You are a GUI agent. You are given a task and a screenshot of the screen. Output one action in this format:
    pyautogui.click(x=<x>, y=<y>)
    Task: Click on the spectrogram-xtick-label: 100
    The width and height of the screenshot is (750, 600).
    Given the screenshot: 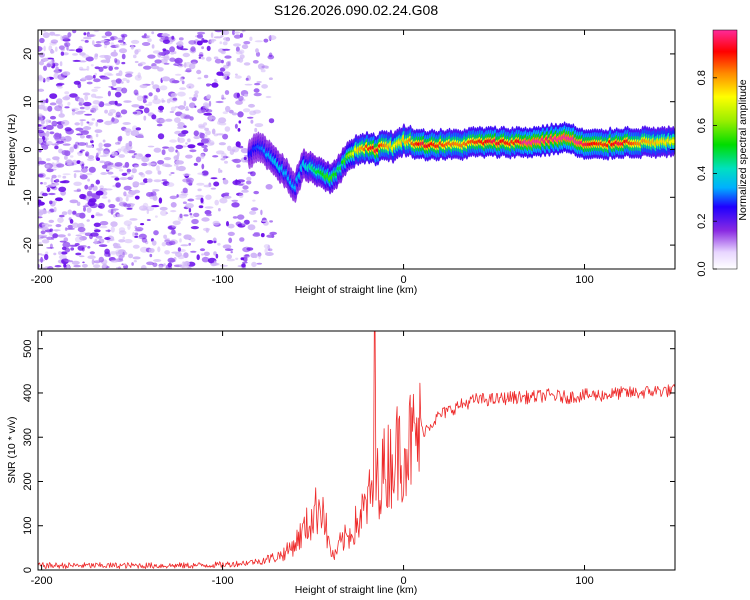 What is the action you would take?
    pyautogui.click(x=584, y=280)
    